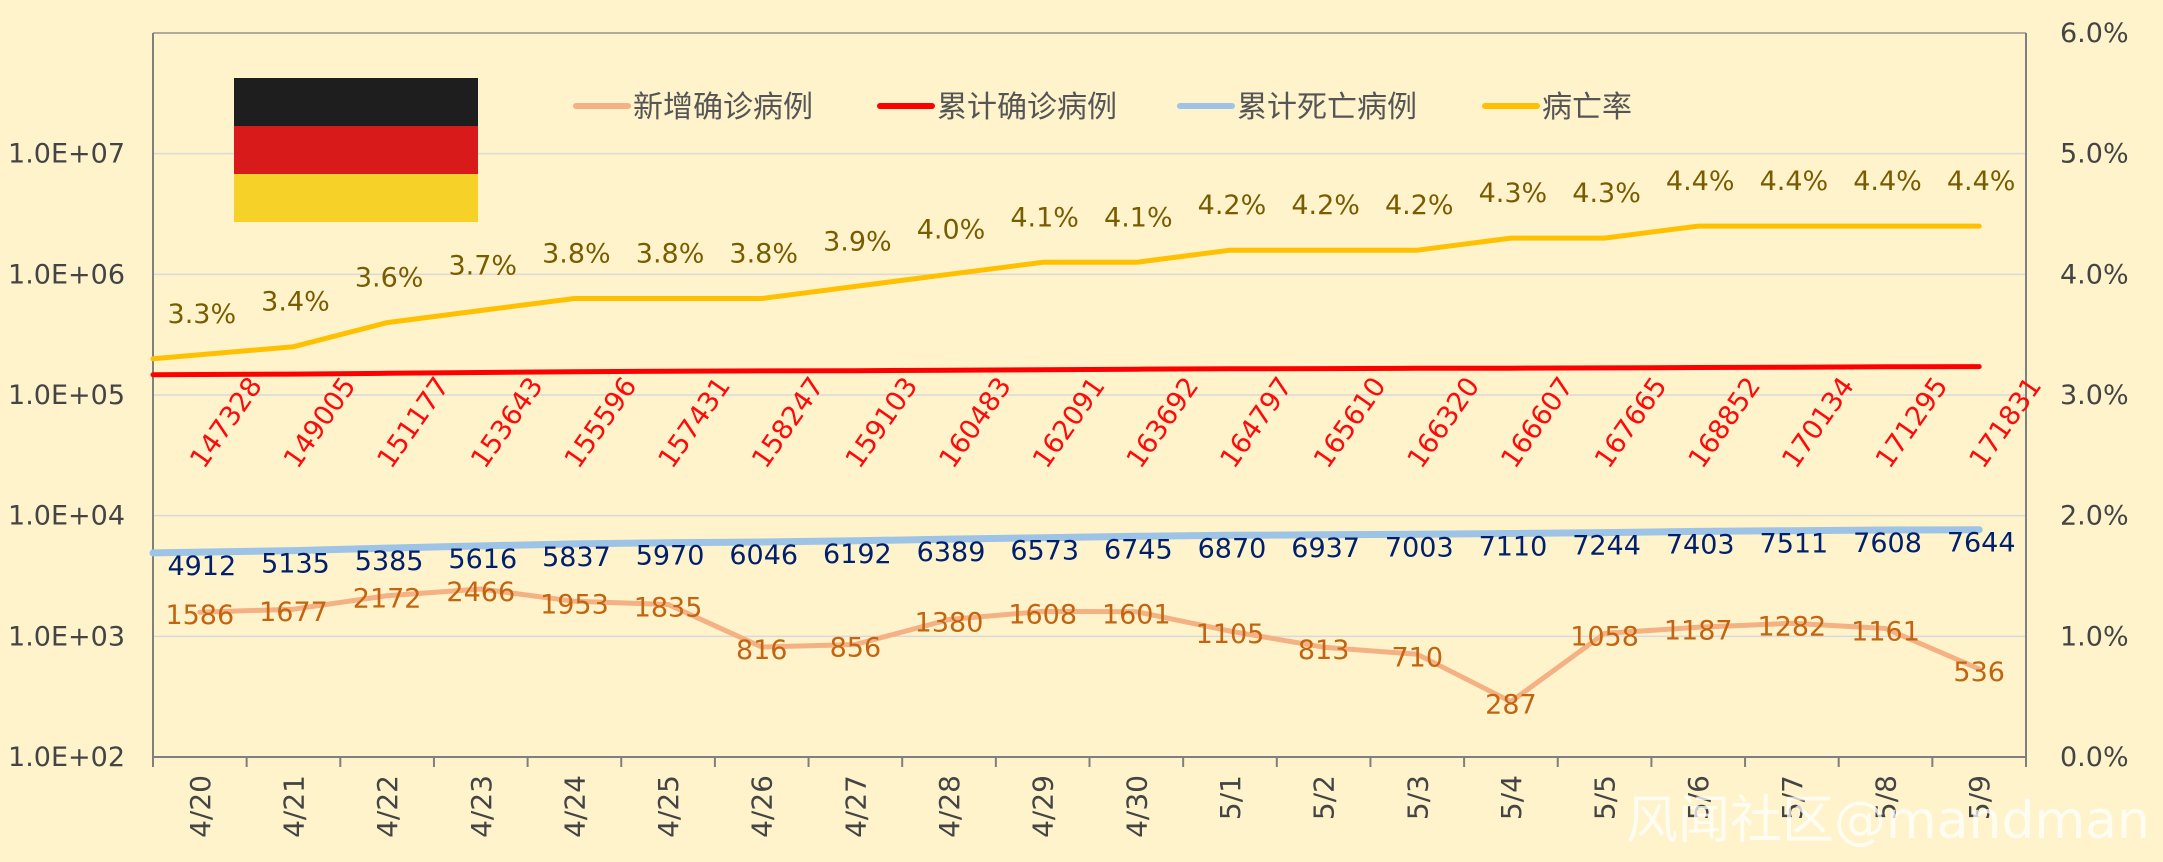 This screenshot has width=2163, height=862. Describe the element at coordinates (1324, 797) in the screenshot. I see `x-tick-label: 5/2` at that location.